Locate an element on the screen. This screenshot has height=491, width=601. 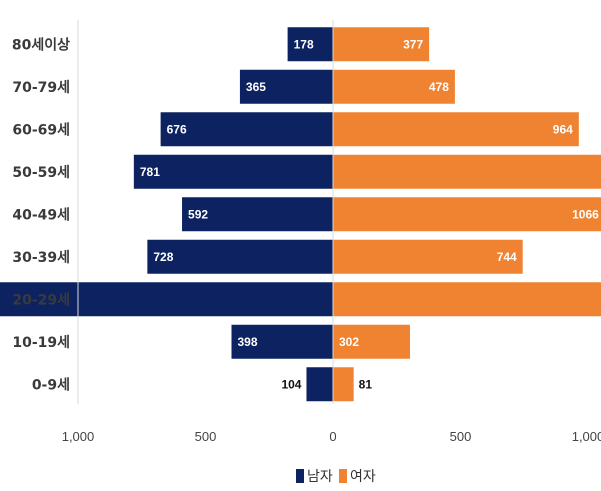
female-value-label: 964 is located at coordinates (563, 129).